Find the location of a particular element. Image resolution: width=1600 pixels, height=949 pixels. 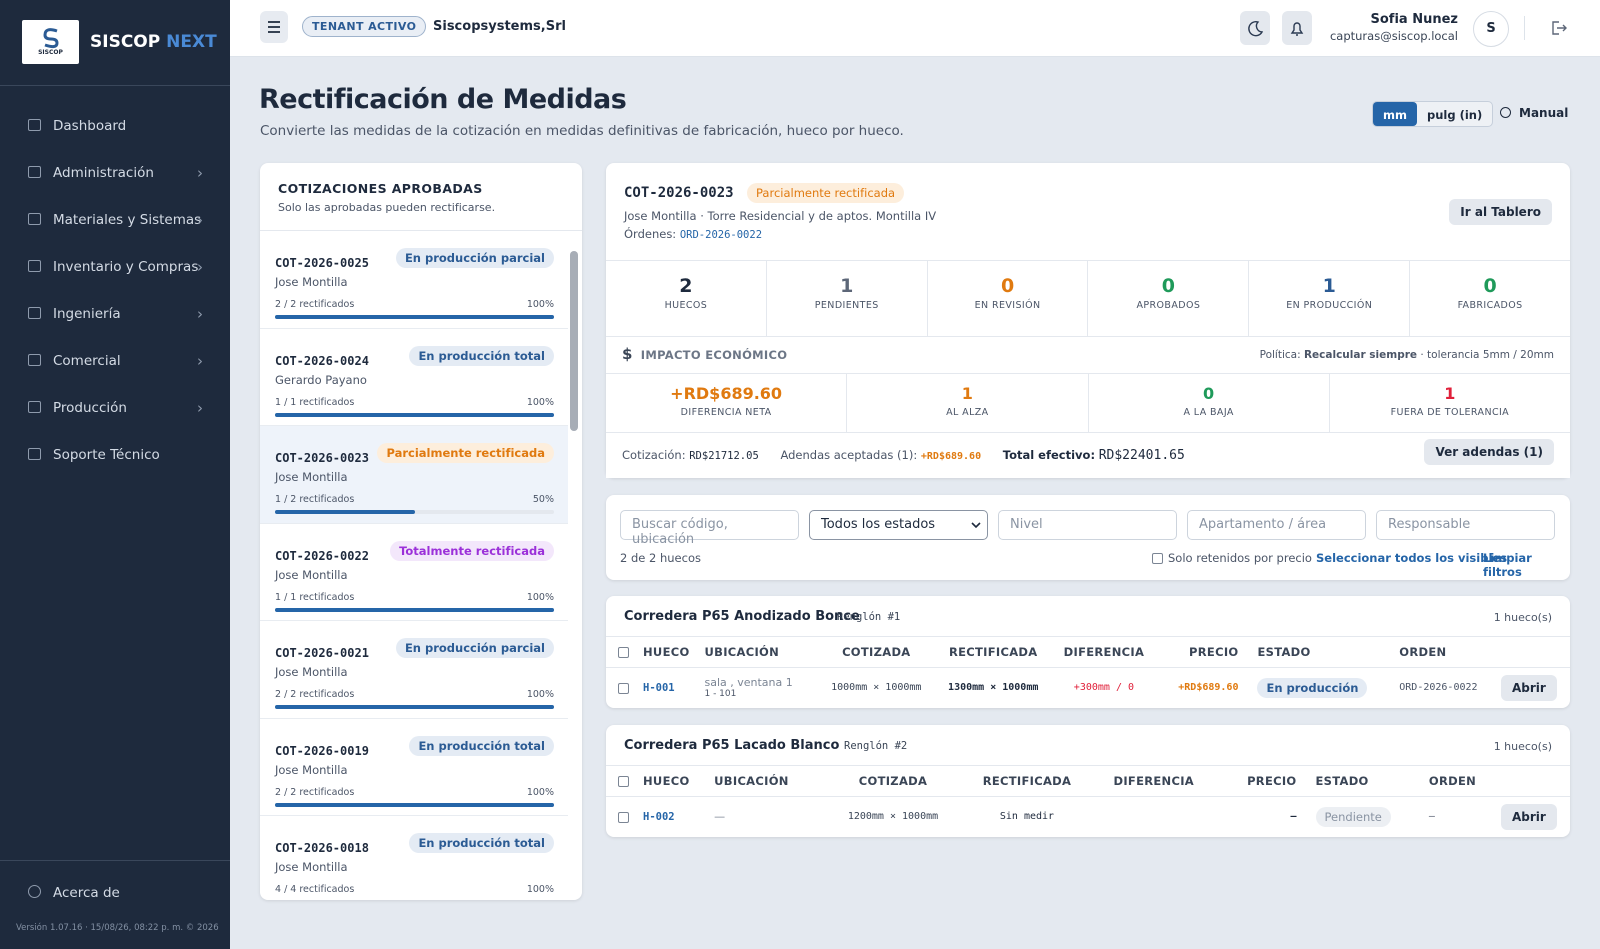

cell-price: — is located at coordinates (1293, 817).